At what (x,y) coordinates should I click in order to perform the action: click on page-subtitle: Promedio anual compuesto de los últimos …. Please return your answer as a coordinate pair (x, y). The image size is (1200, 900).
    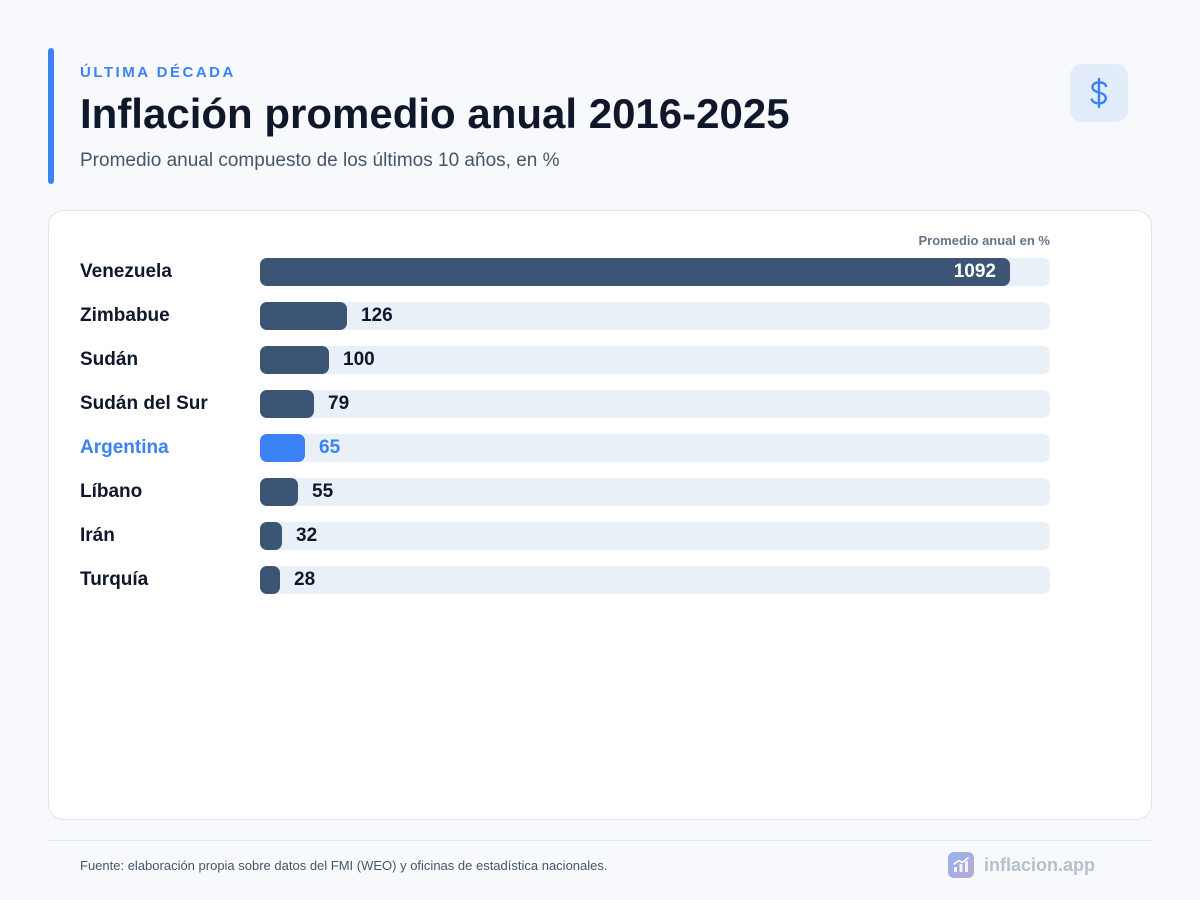
    Looking at the image, I should click on (320, 160).